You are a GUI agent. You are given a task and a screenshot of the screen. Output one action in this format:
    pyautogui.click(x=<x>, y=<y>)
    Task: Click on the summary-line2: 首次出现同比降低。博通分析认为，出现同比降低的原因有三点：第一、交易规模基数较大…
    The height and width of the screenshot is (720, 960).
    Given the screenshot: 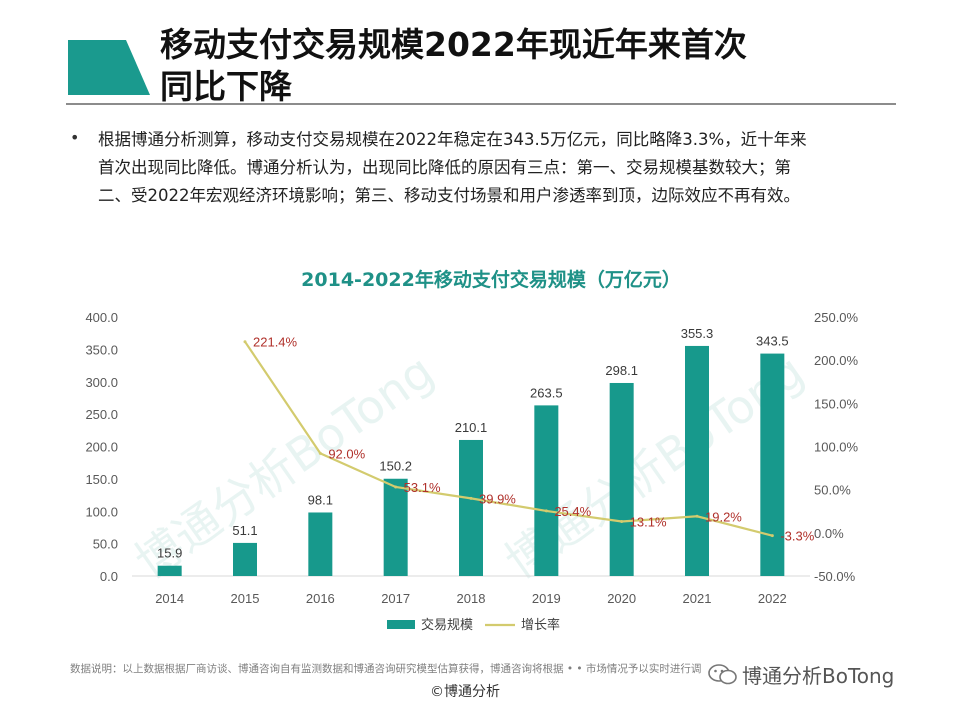 What is the action you would take?
    pyautogui.click(x=444, y=167)
    